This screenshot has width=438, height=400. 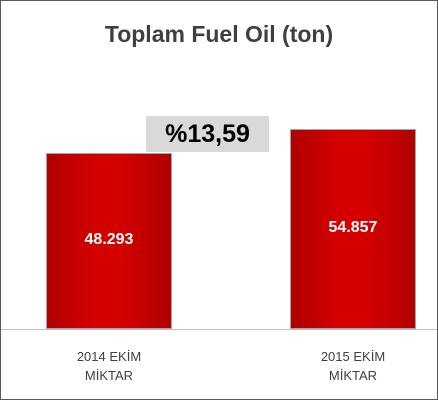 I want to click on value-label: 54.857, so click(x=353, y=227).